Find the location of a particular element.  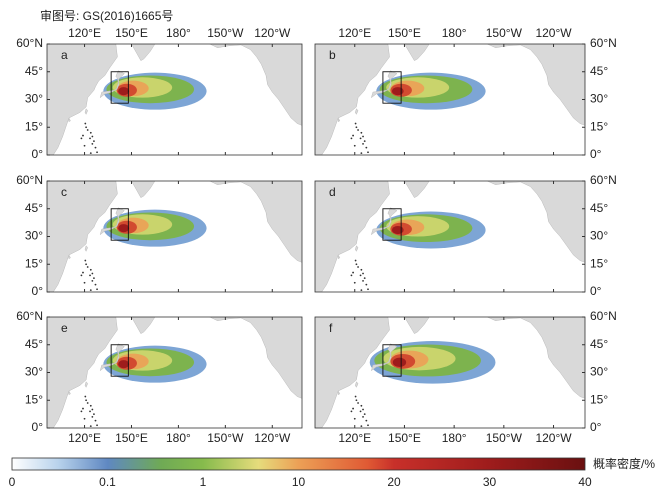

panel-label: b is located at coordinates (332, 55).